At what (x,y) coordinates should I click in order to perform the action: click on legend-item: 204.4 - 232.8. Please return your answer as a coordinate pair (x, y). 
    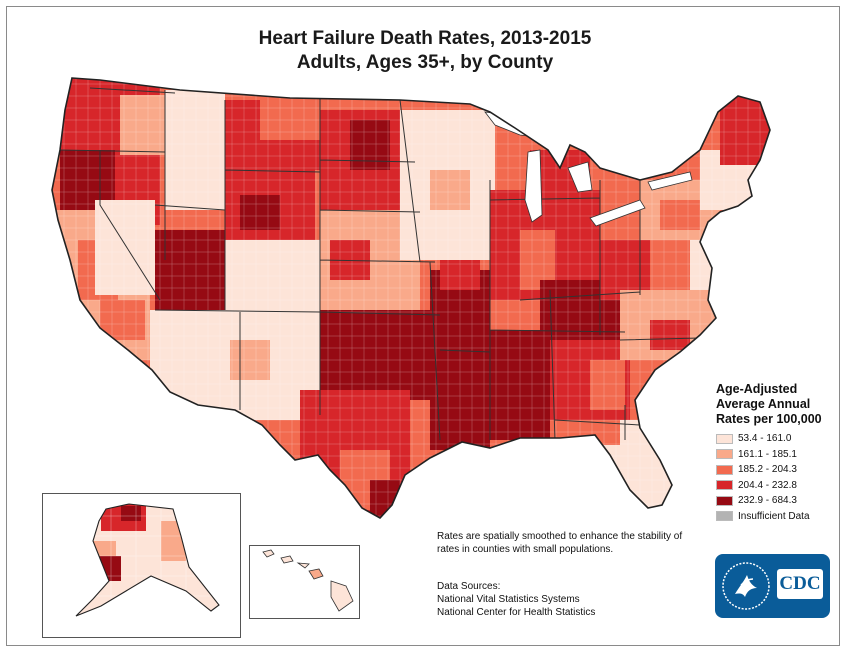
    Looking at the image, I should click on (776, 486).